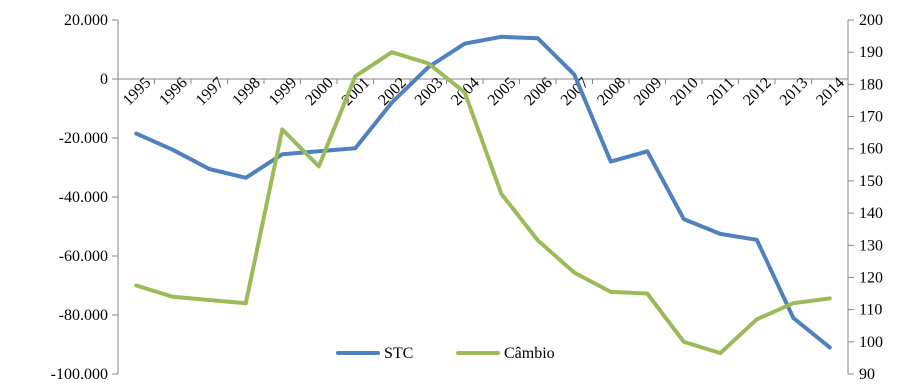 This screenshot has width=906, height=386. What do you see at coordinates (137, 91) in the screenshot?
I see `x-tick-label: 1995` at bounding box center [137, 91].